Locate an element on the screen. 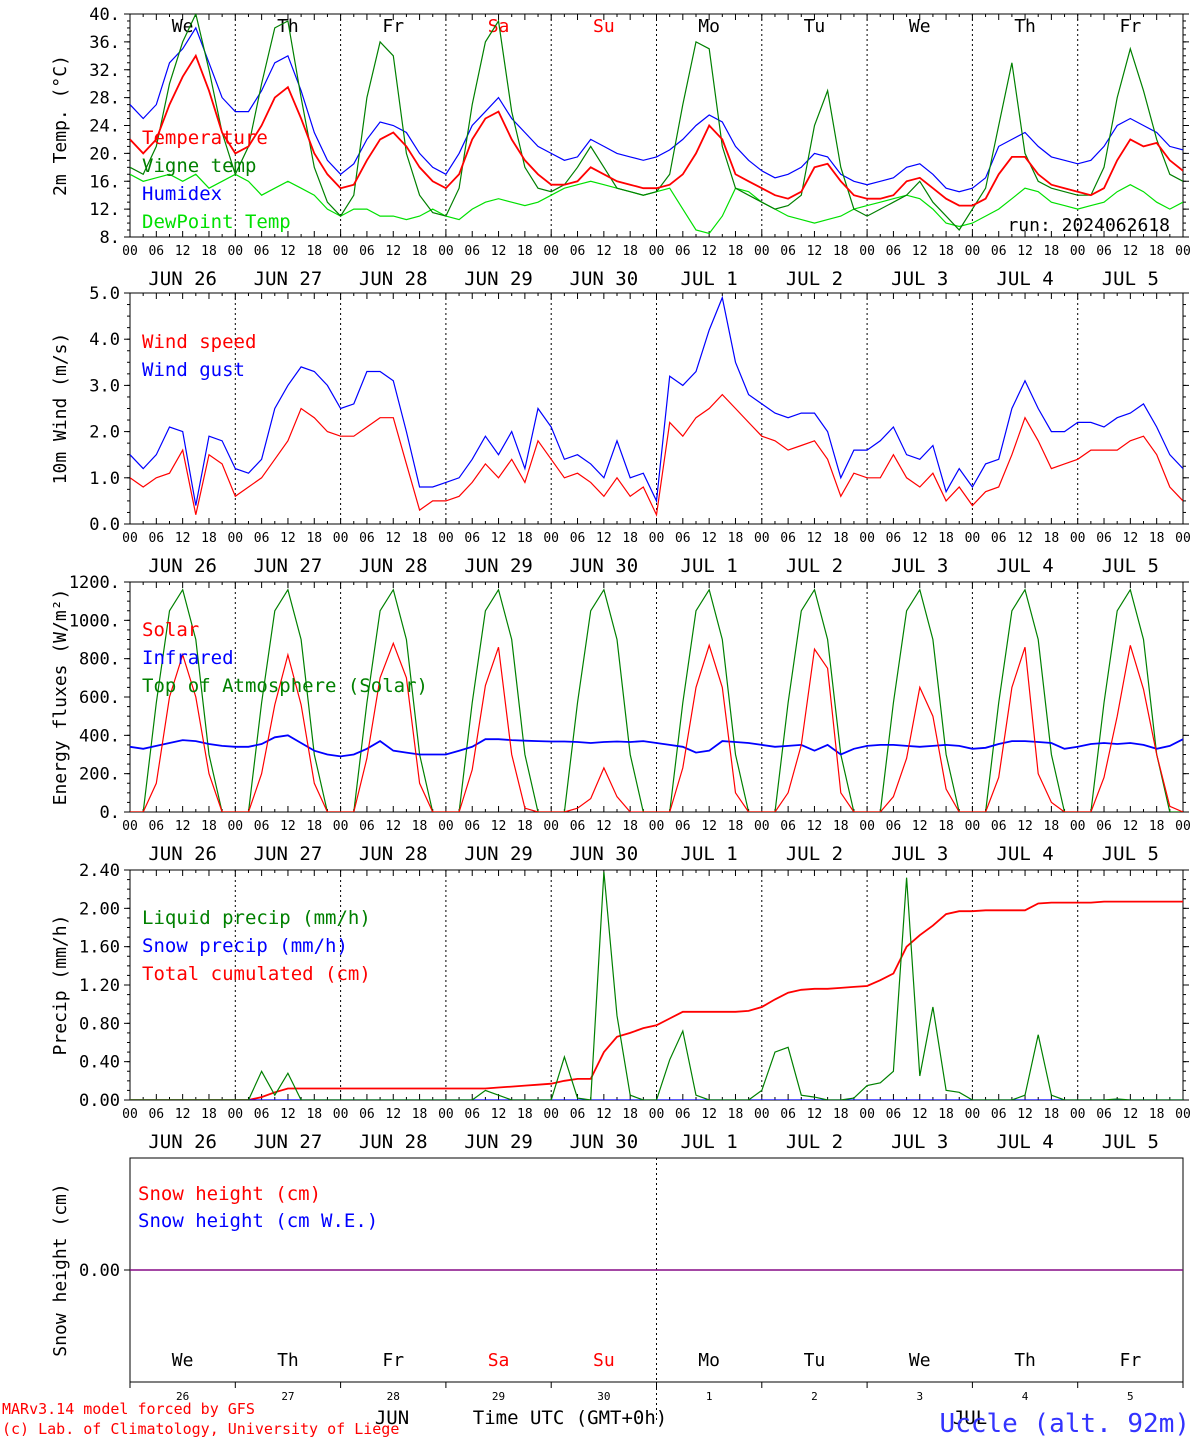 Image resolution: width=1194 pixels, height=1440 pixels. day-number-label: 28 is located at coordinates (393, 1396).